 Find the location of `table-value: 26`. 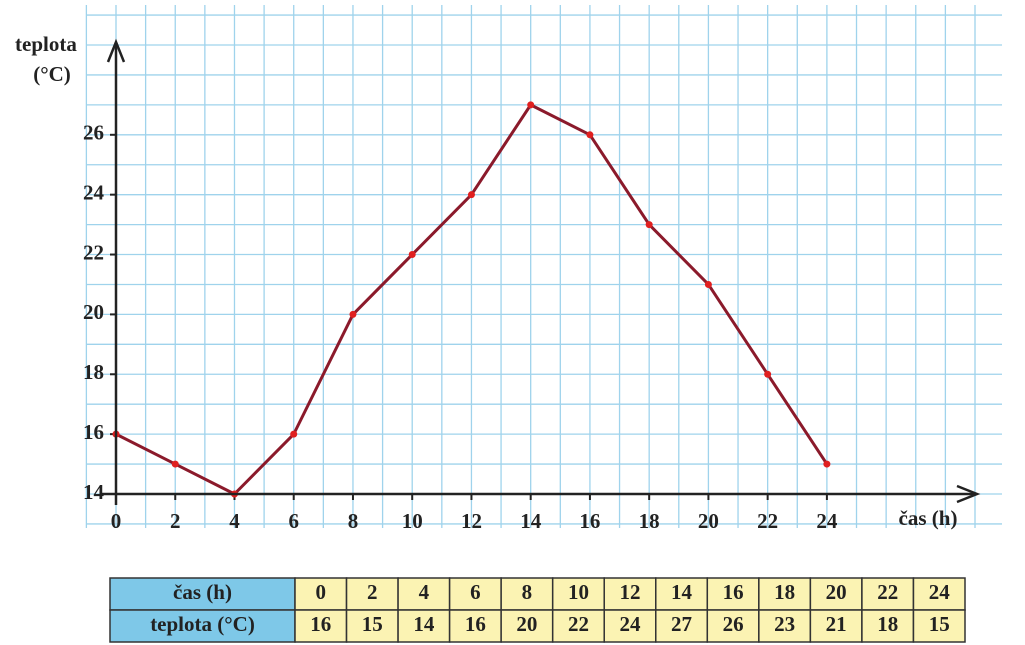

table-value: 26 is located at coordinates (733, 624).